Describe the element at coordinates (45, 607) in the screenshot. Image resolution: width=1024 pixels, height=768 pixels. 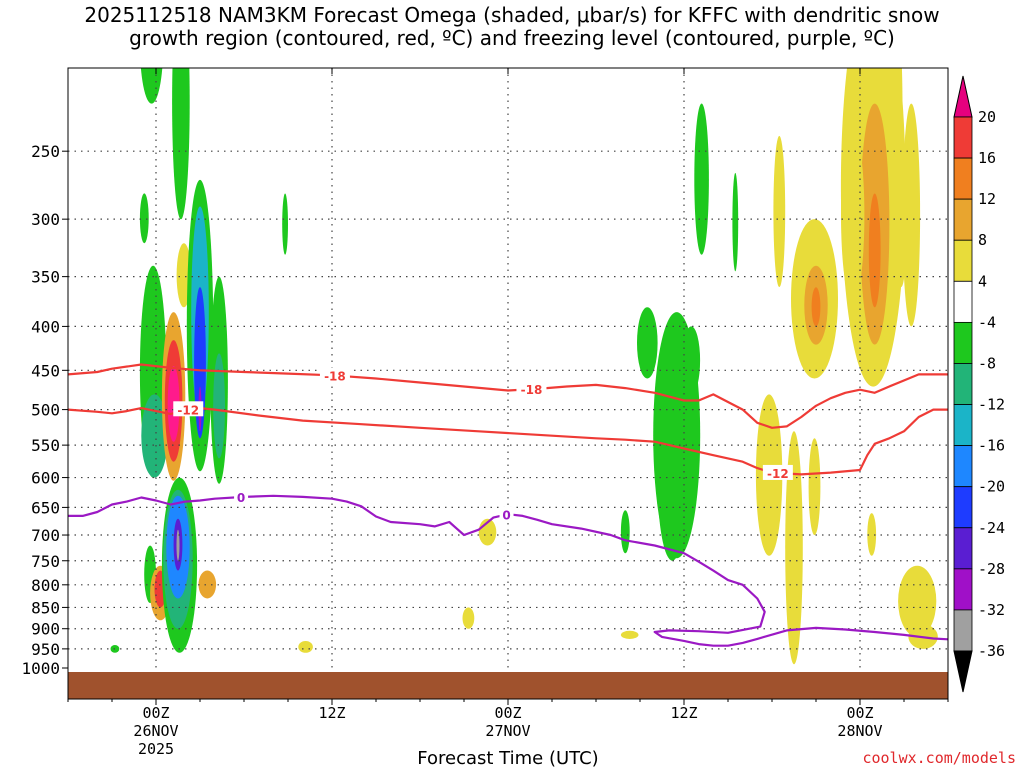
I see `y-tick-label-850: 850` at that location.